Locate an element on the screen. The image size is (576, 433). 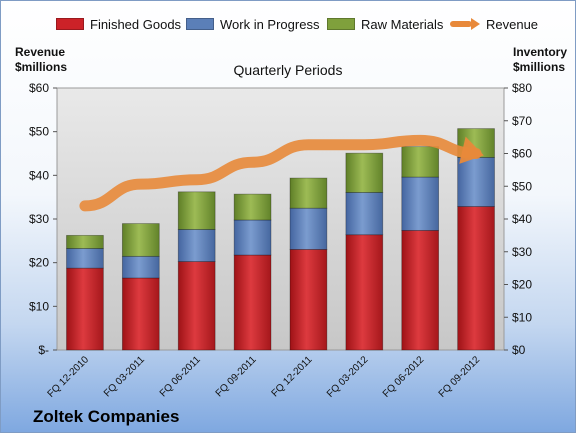
revenue-arrowhead is located at coordinates (471, 150).